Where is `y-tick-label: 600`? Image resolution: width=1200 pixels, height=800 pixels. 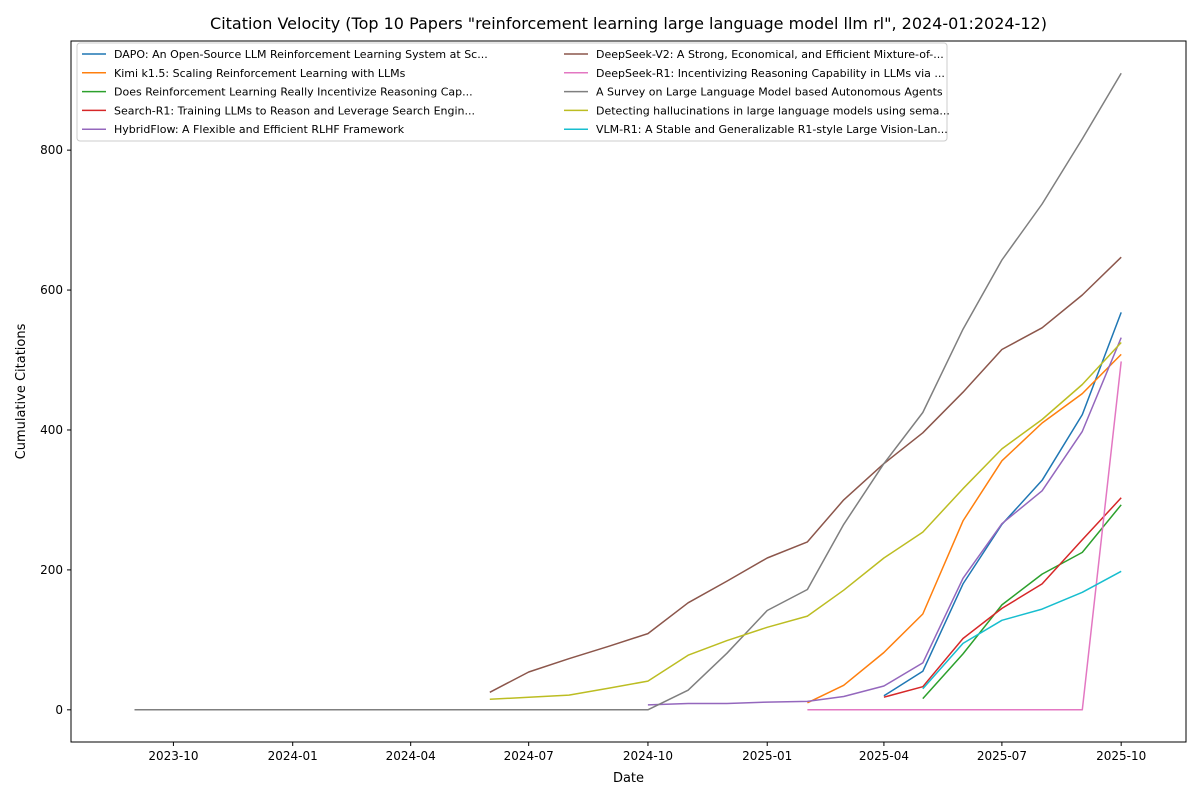
y-tick-label: 600 is located at coordinates (51, 290).